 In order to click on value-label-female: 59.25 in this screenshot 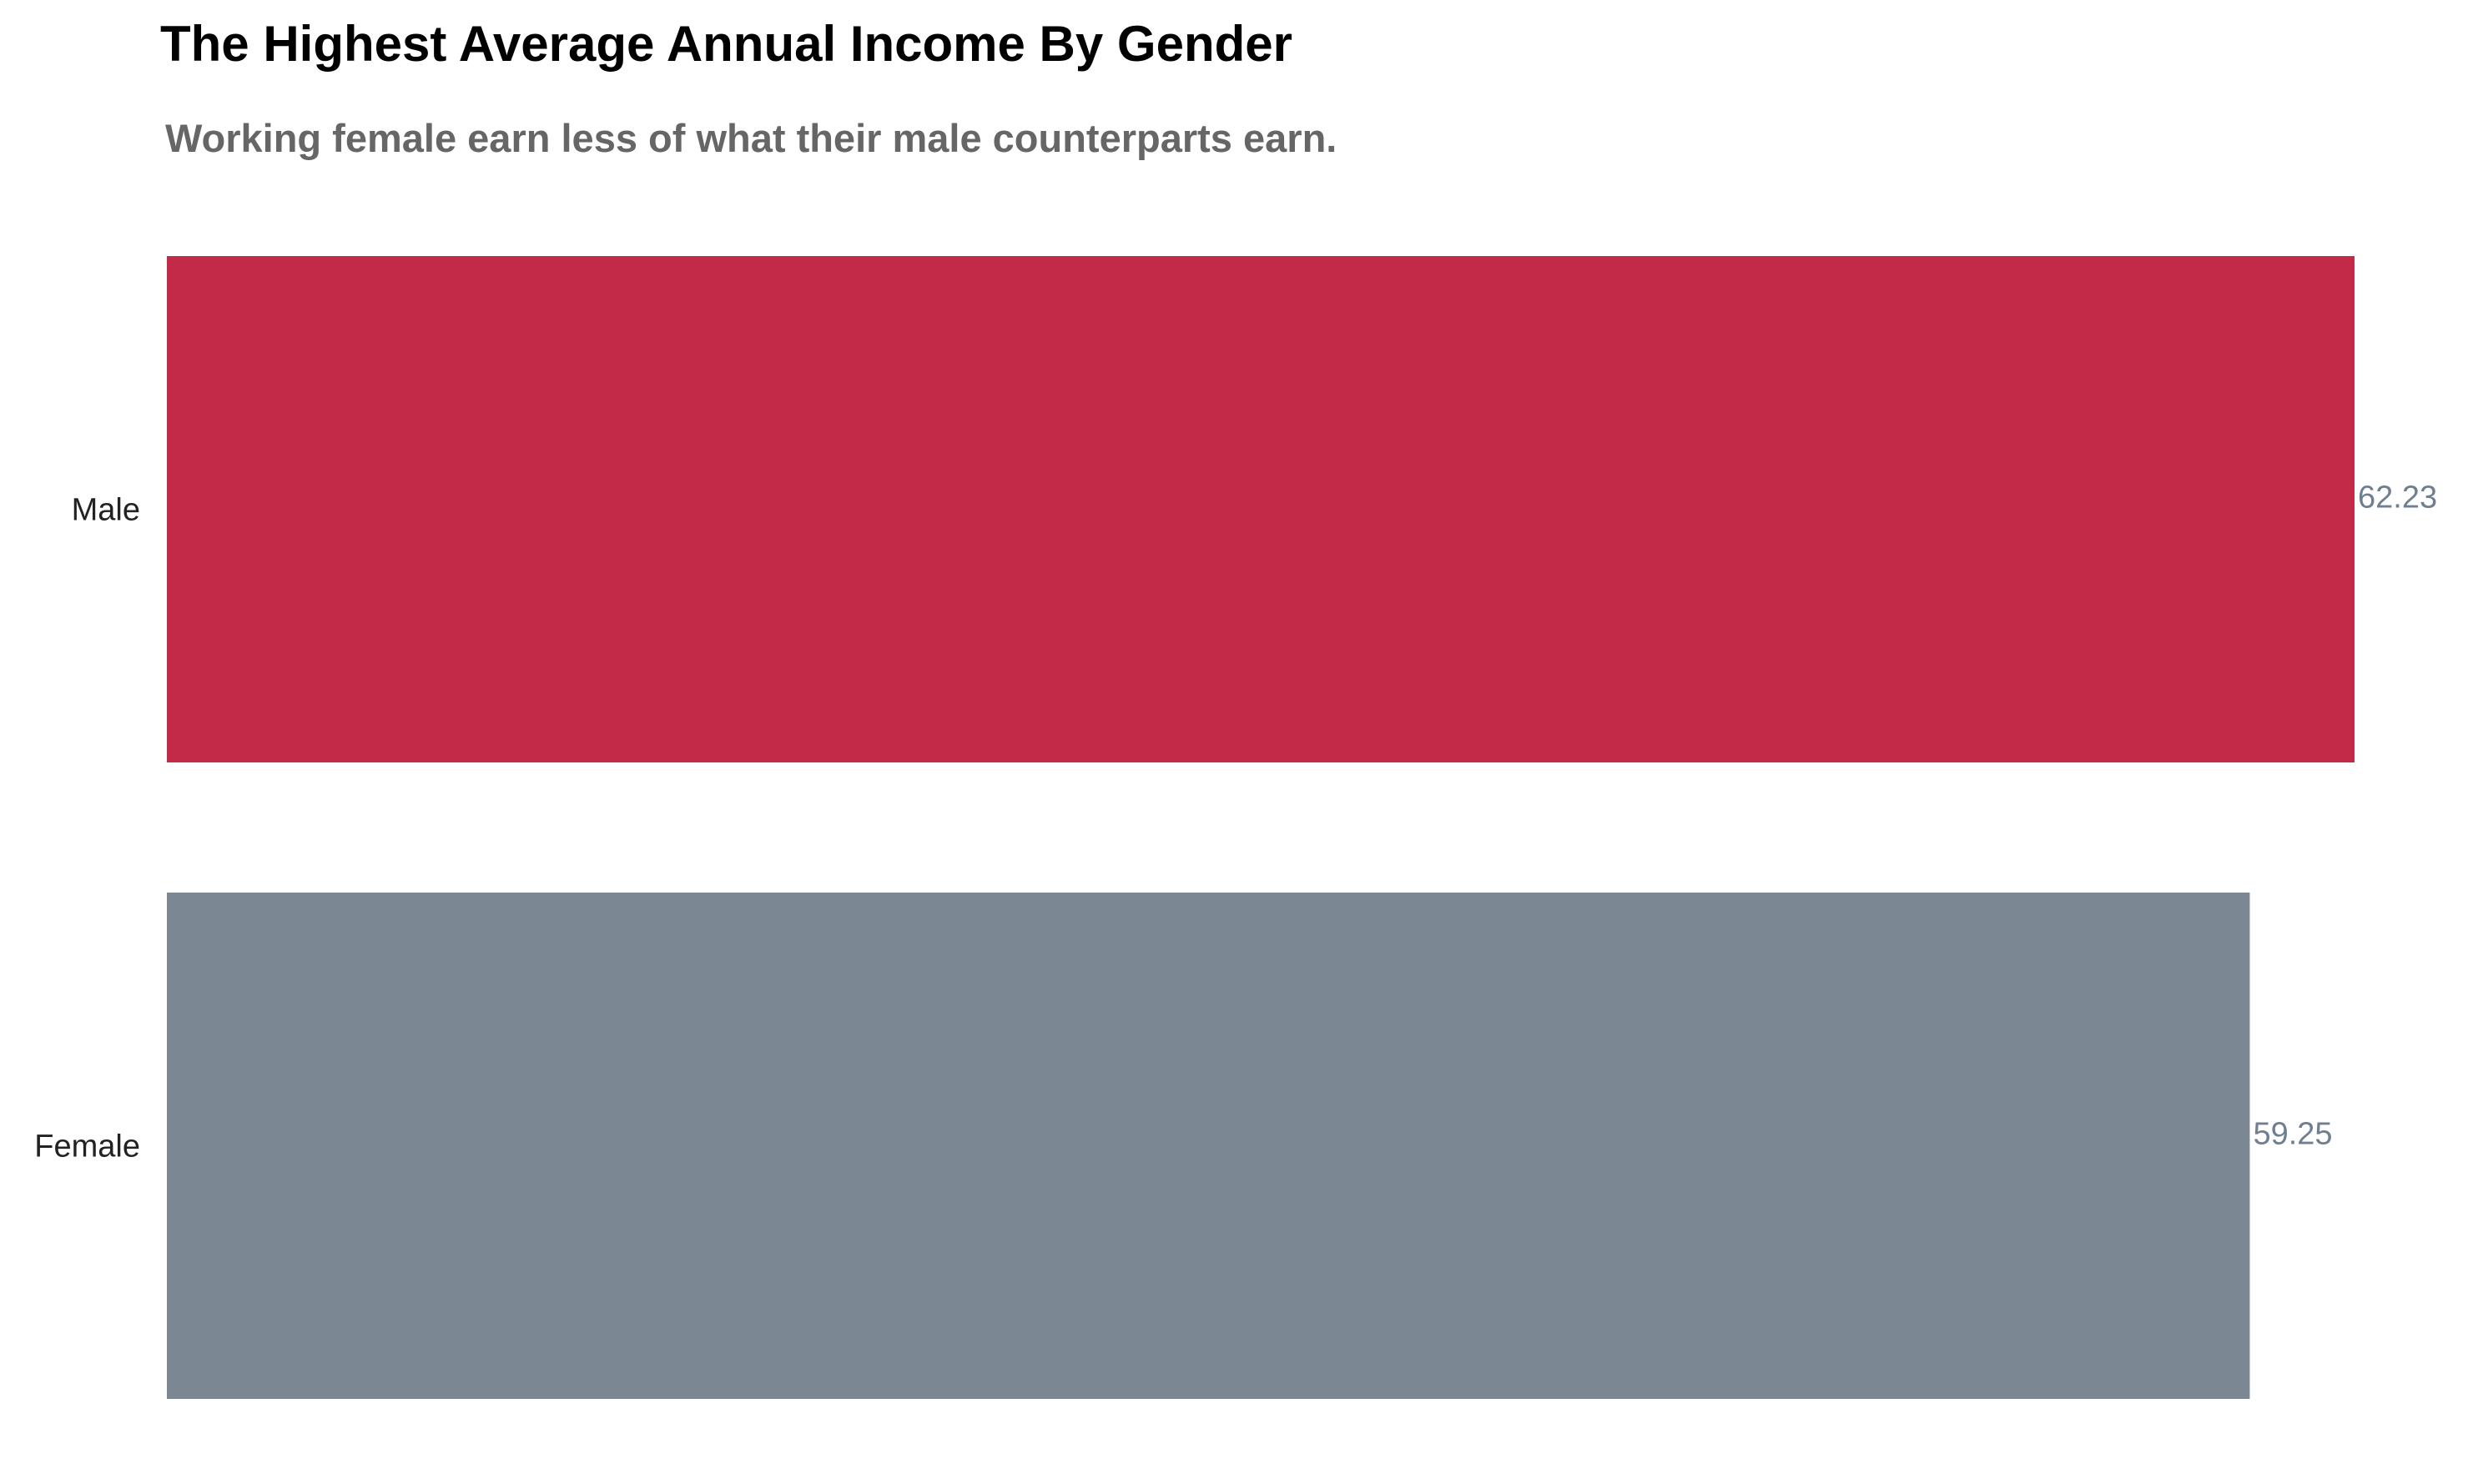, I will do `click(2292, 1135)`.